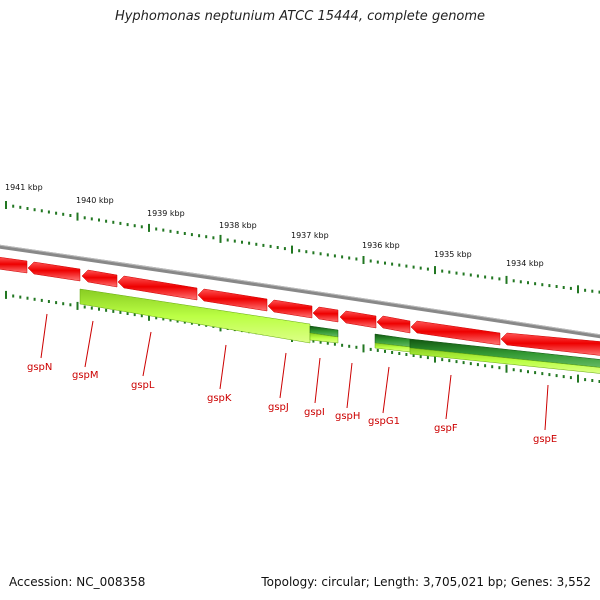 Image resolution: width=600 pixels, height=600 pixels. Describe the element at coordinates (347, 416) in the screenshot. I see `gene-label-gspH: gspH` at that location.